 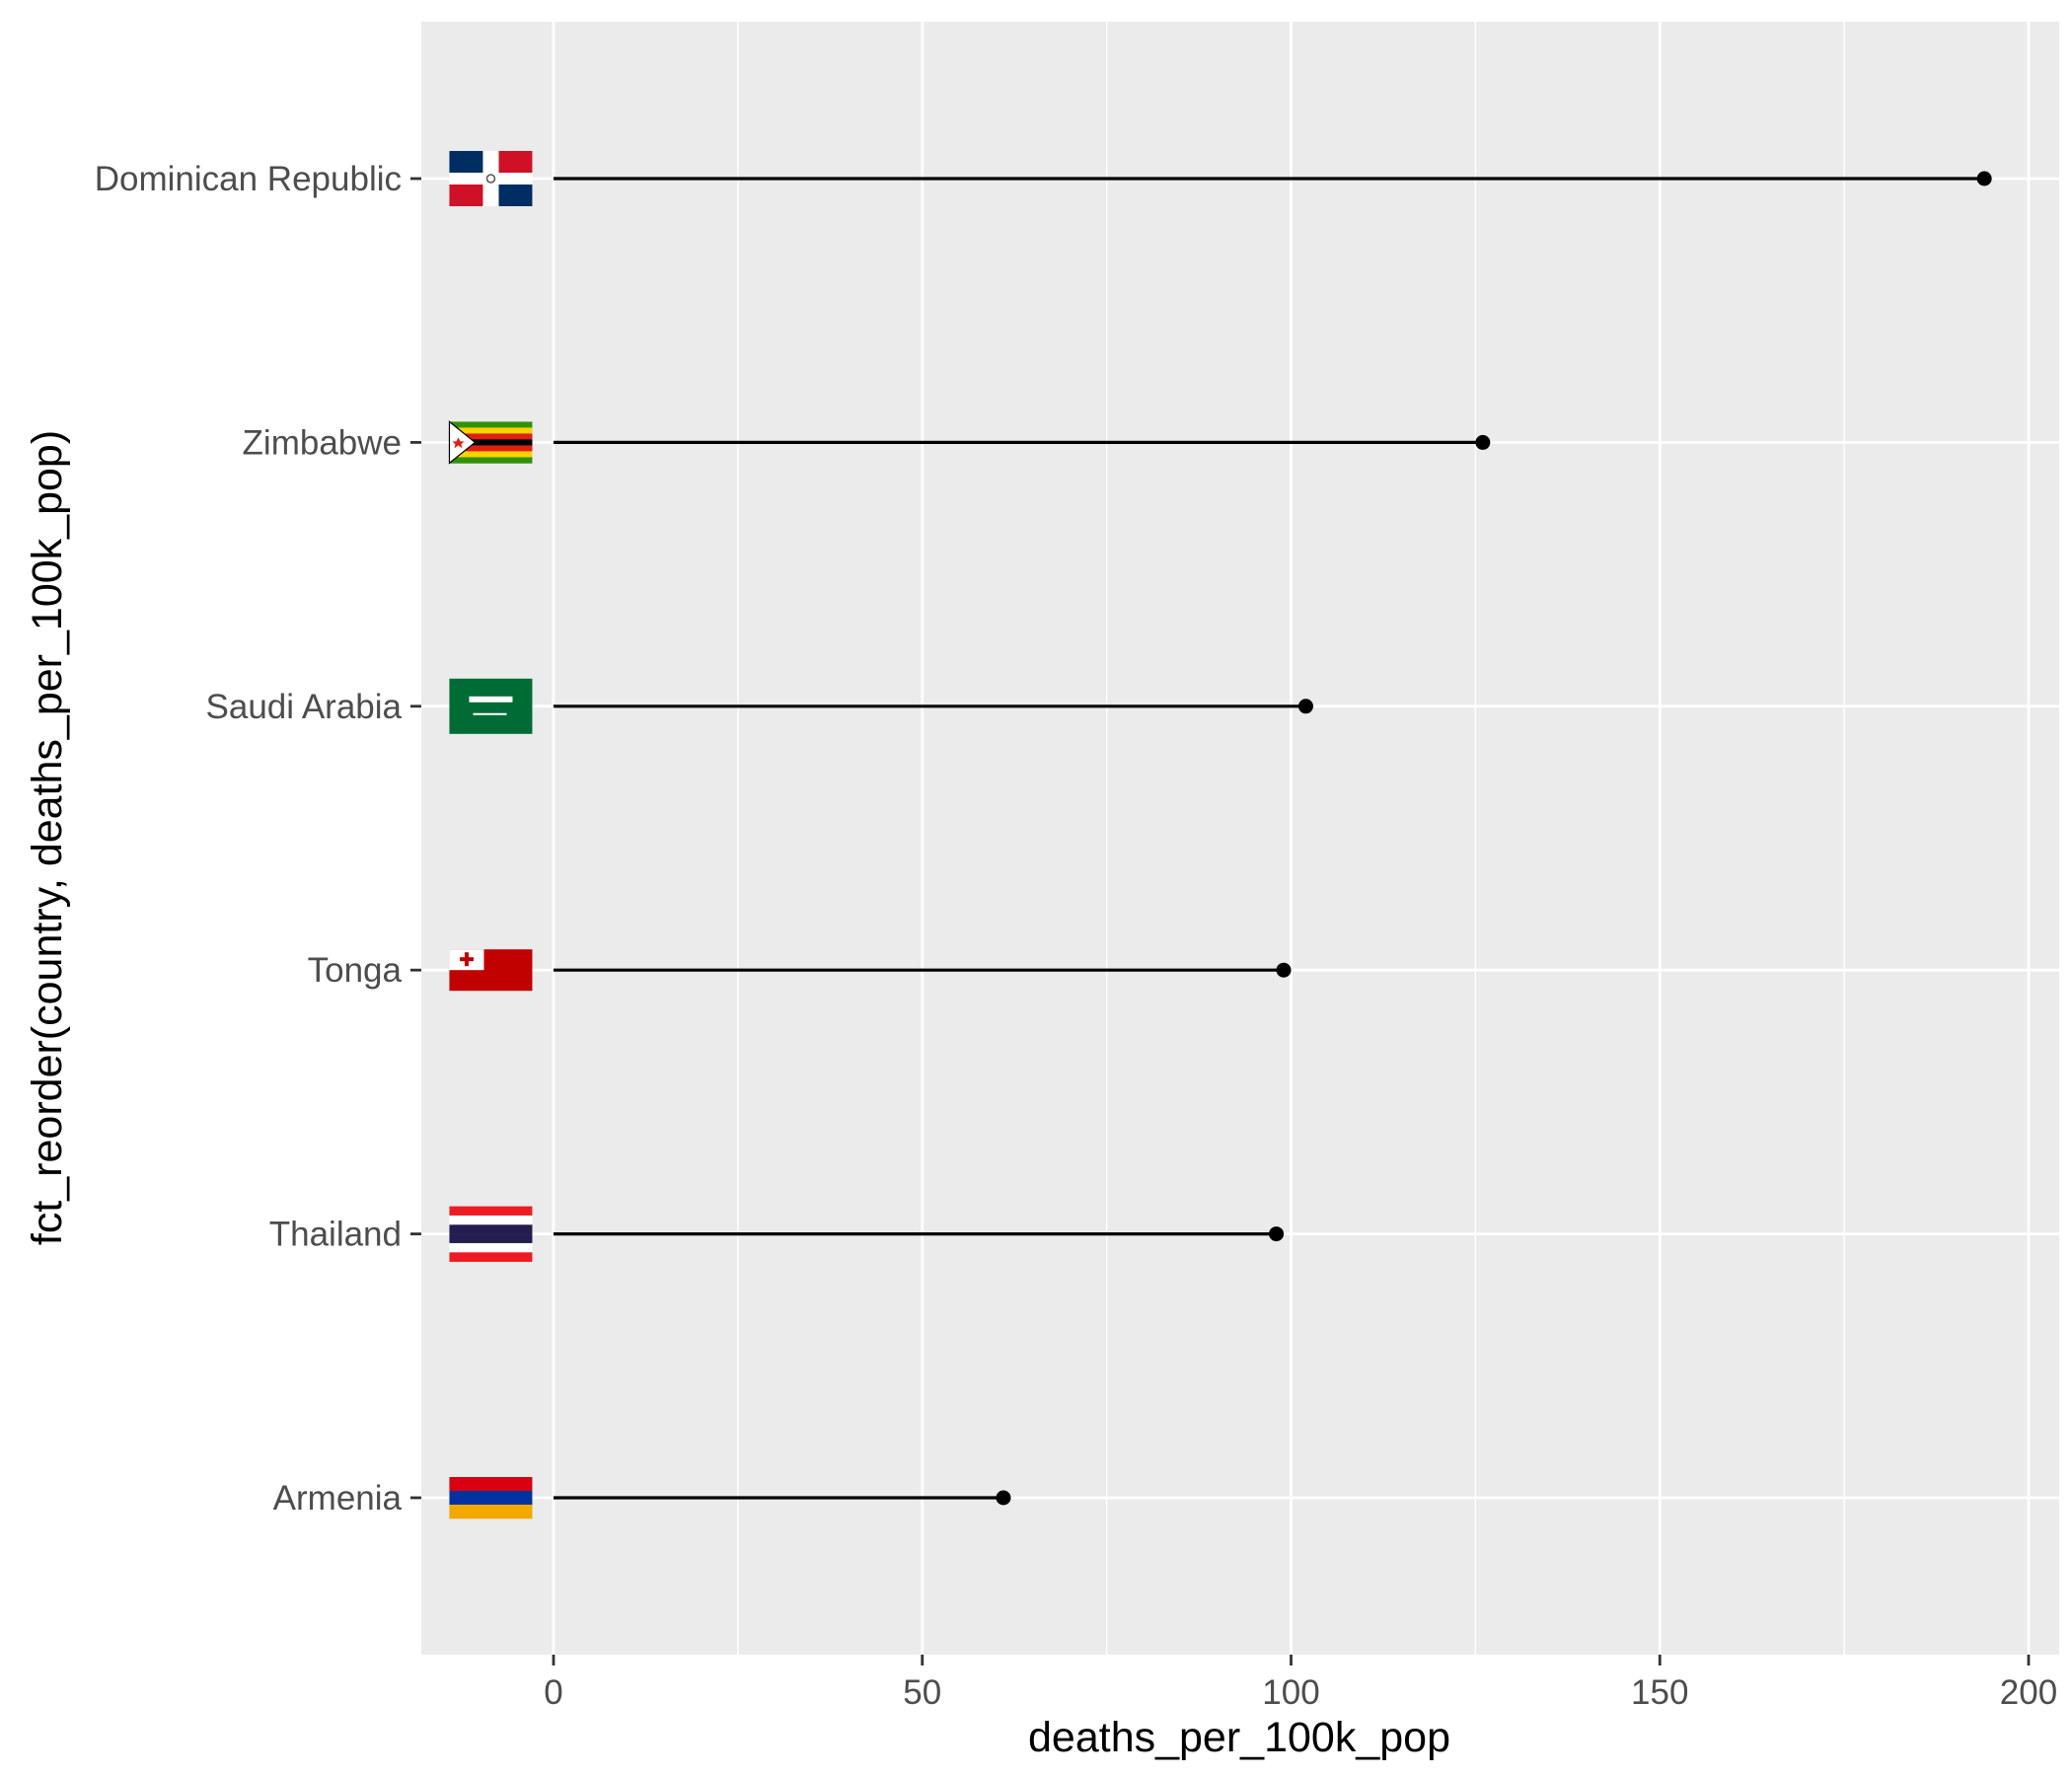 What do you see at coordinates (2029, 1692) in the screenshot?
I see `x-tick-label: 200` at bounding box center [2029, 1692].